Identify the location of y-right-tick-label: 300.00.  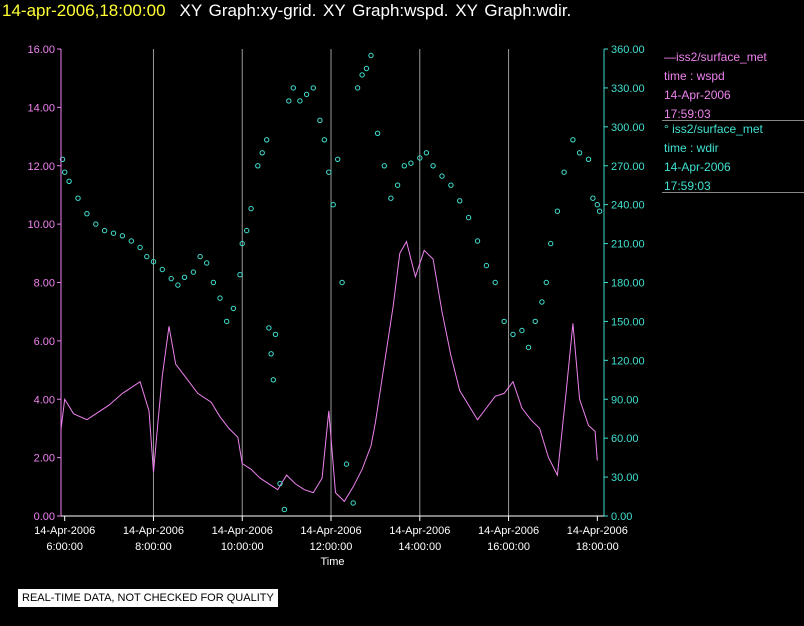
(628, 128).